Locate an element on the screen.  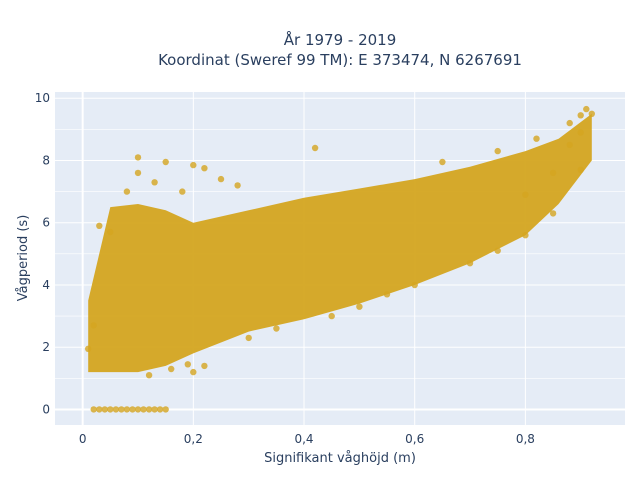
x-tick-label: 0,8 is located at coordinates (525, 439).